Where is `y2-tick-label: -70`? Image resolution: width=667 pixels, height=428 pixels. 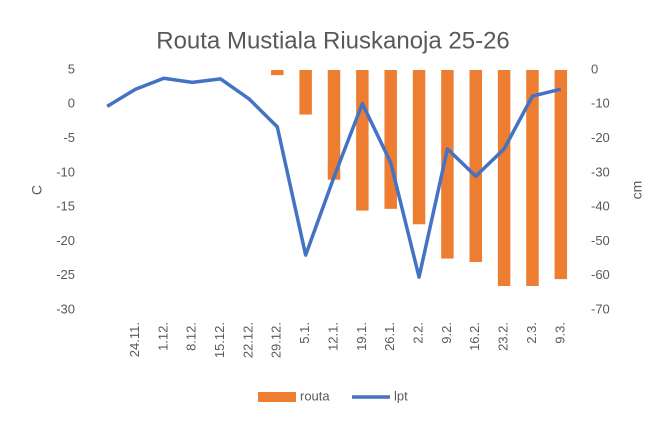
y2-tick-label: -70 is located at coordinates (600, 308).